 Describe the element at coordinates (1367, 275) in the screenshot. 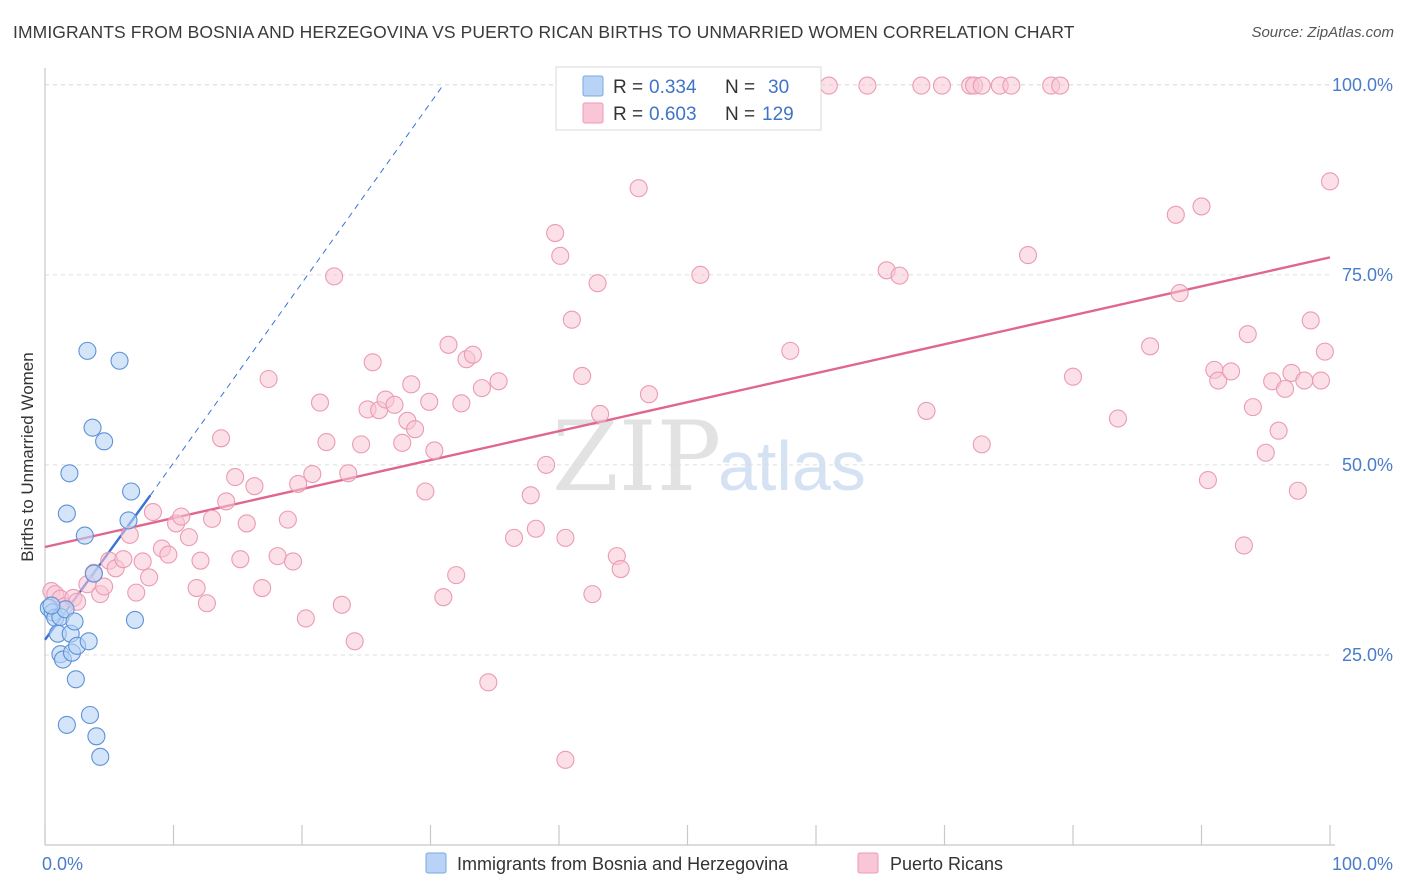

I see `y-tick-label: 75.0%` at that location.